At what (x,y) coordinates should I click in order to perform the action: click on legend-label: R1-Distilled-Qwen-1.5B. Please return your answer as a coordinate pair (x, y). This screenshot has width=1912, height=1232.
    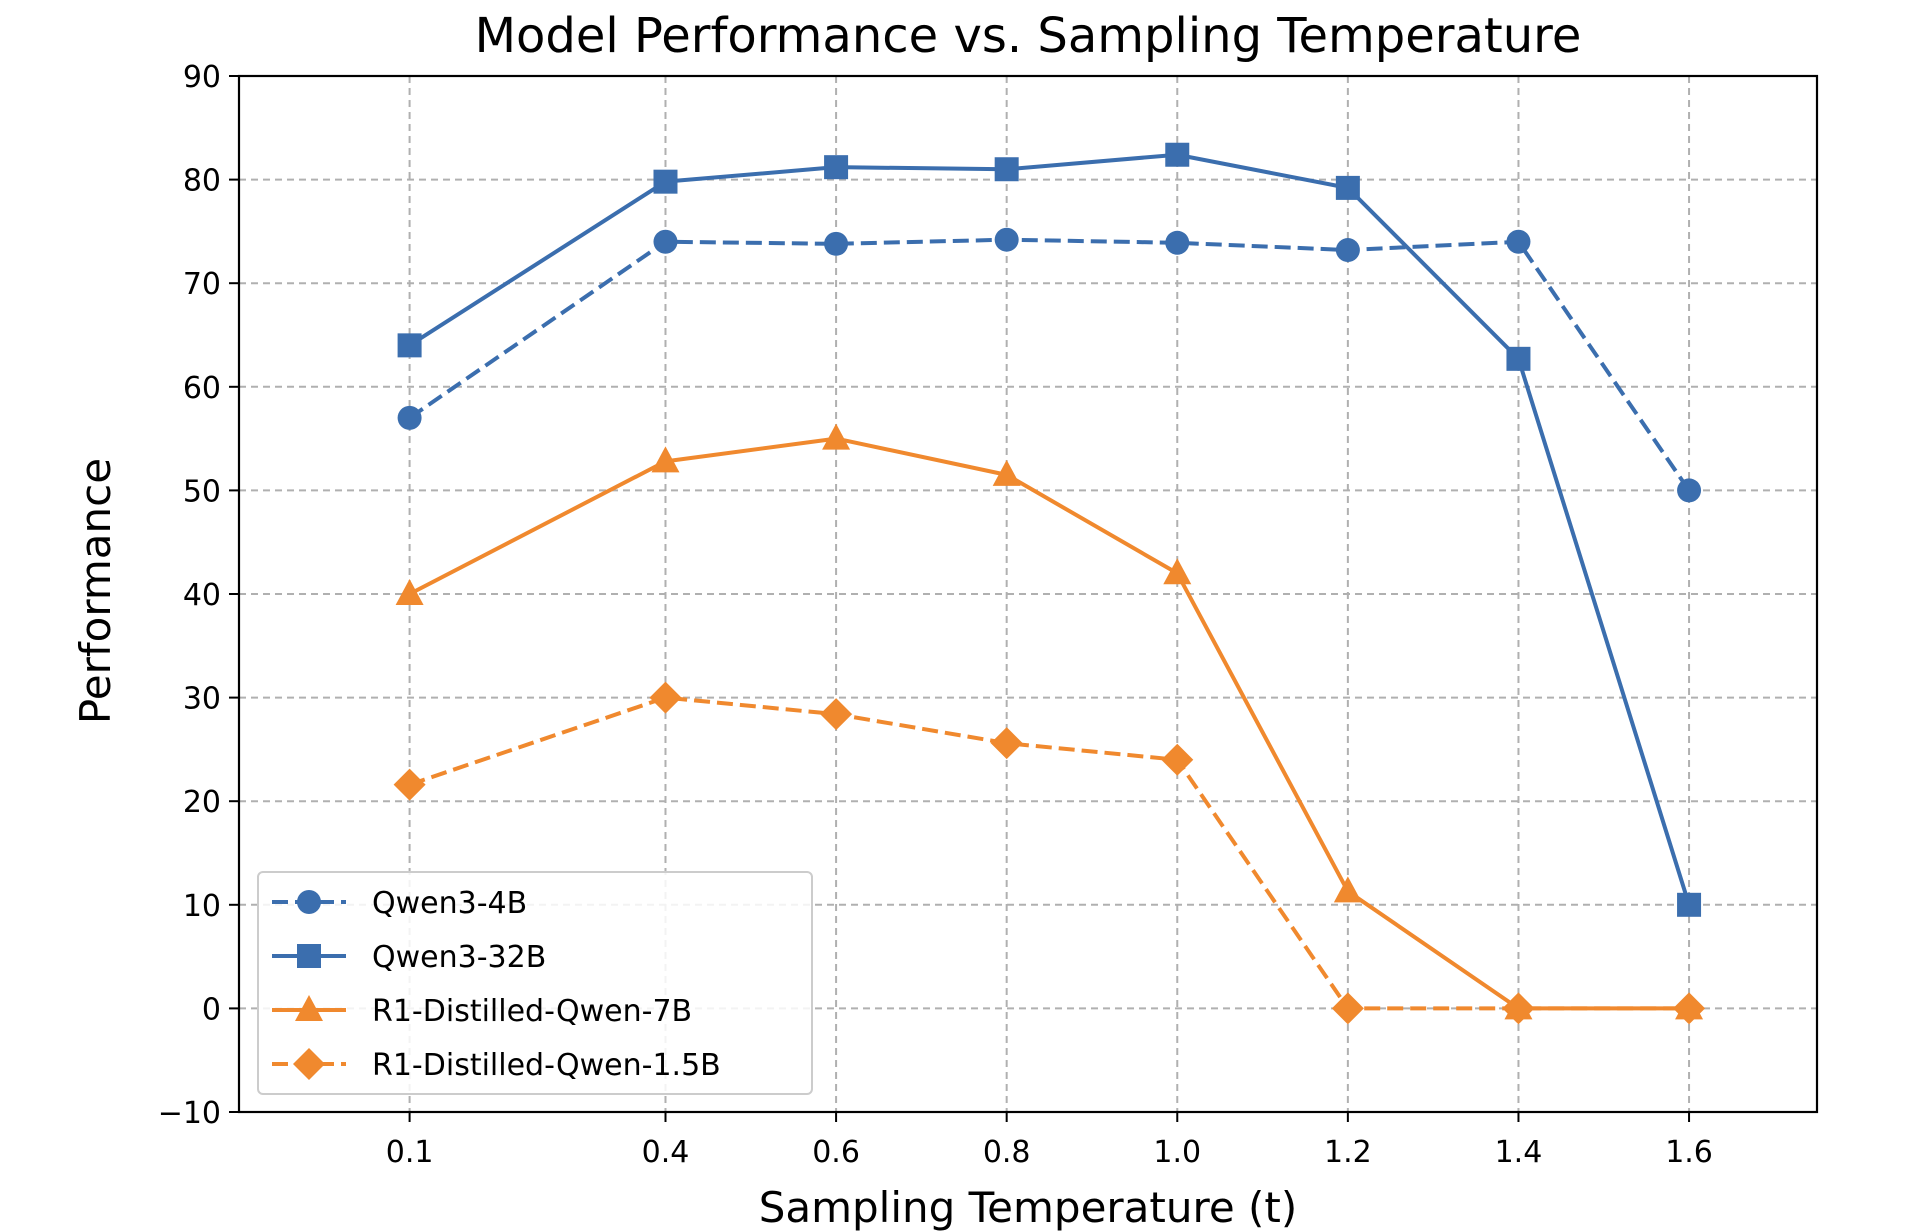
    Looking at the image, I should click on (546, 1065).